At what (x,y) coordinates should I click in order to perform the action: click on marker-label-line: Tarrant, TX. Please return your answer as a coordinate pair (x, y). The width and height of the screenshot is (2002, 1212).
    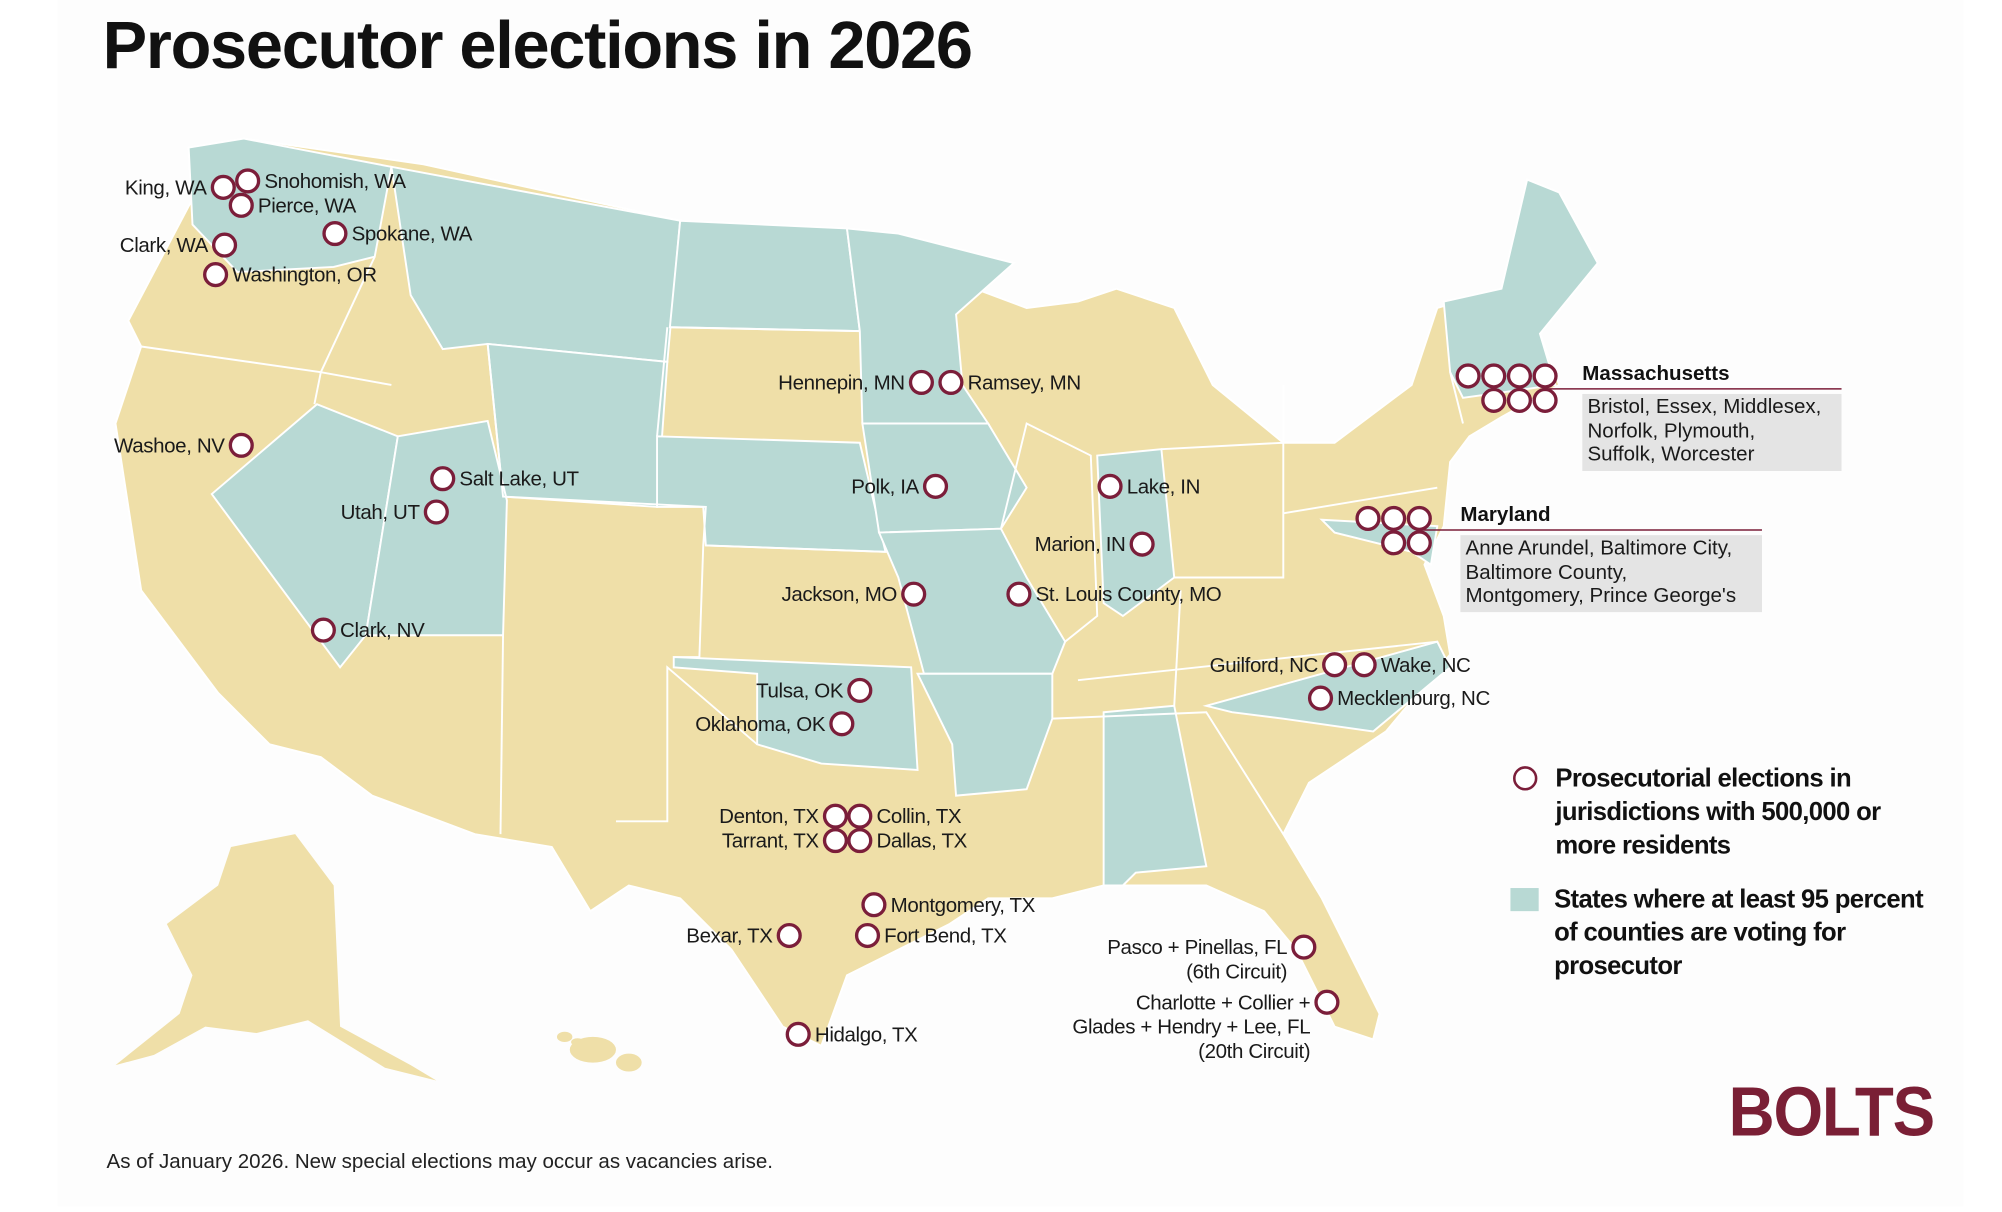
    Looking at the image, I should click on (771, 841).